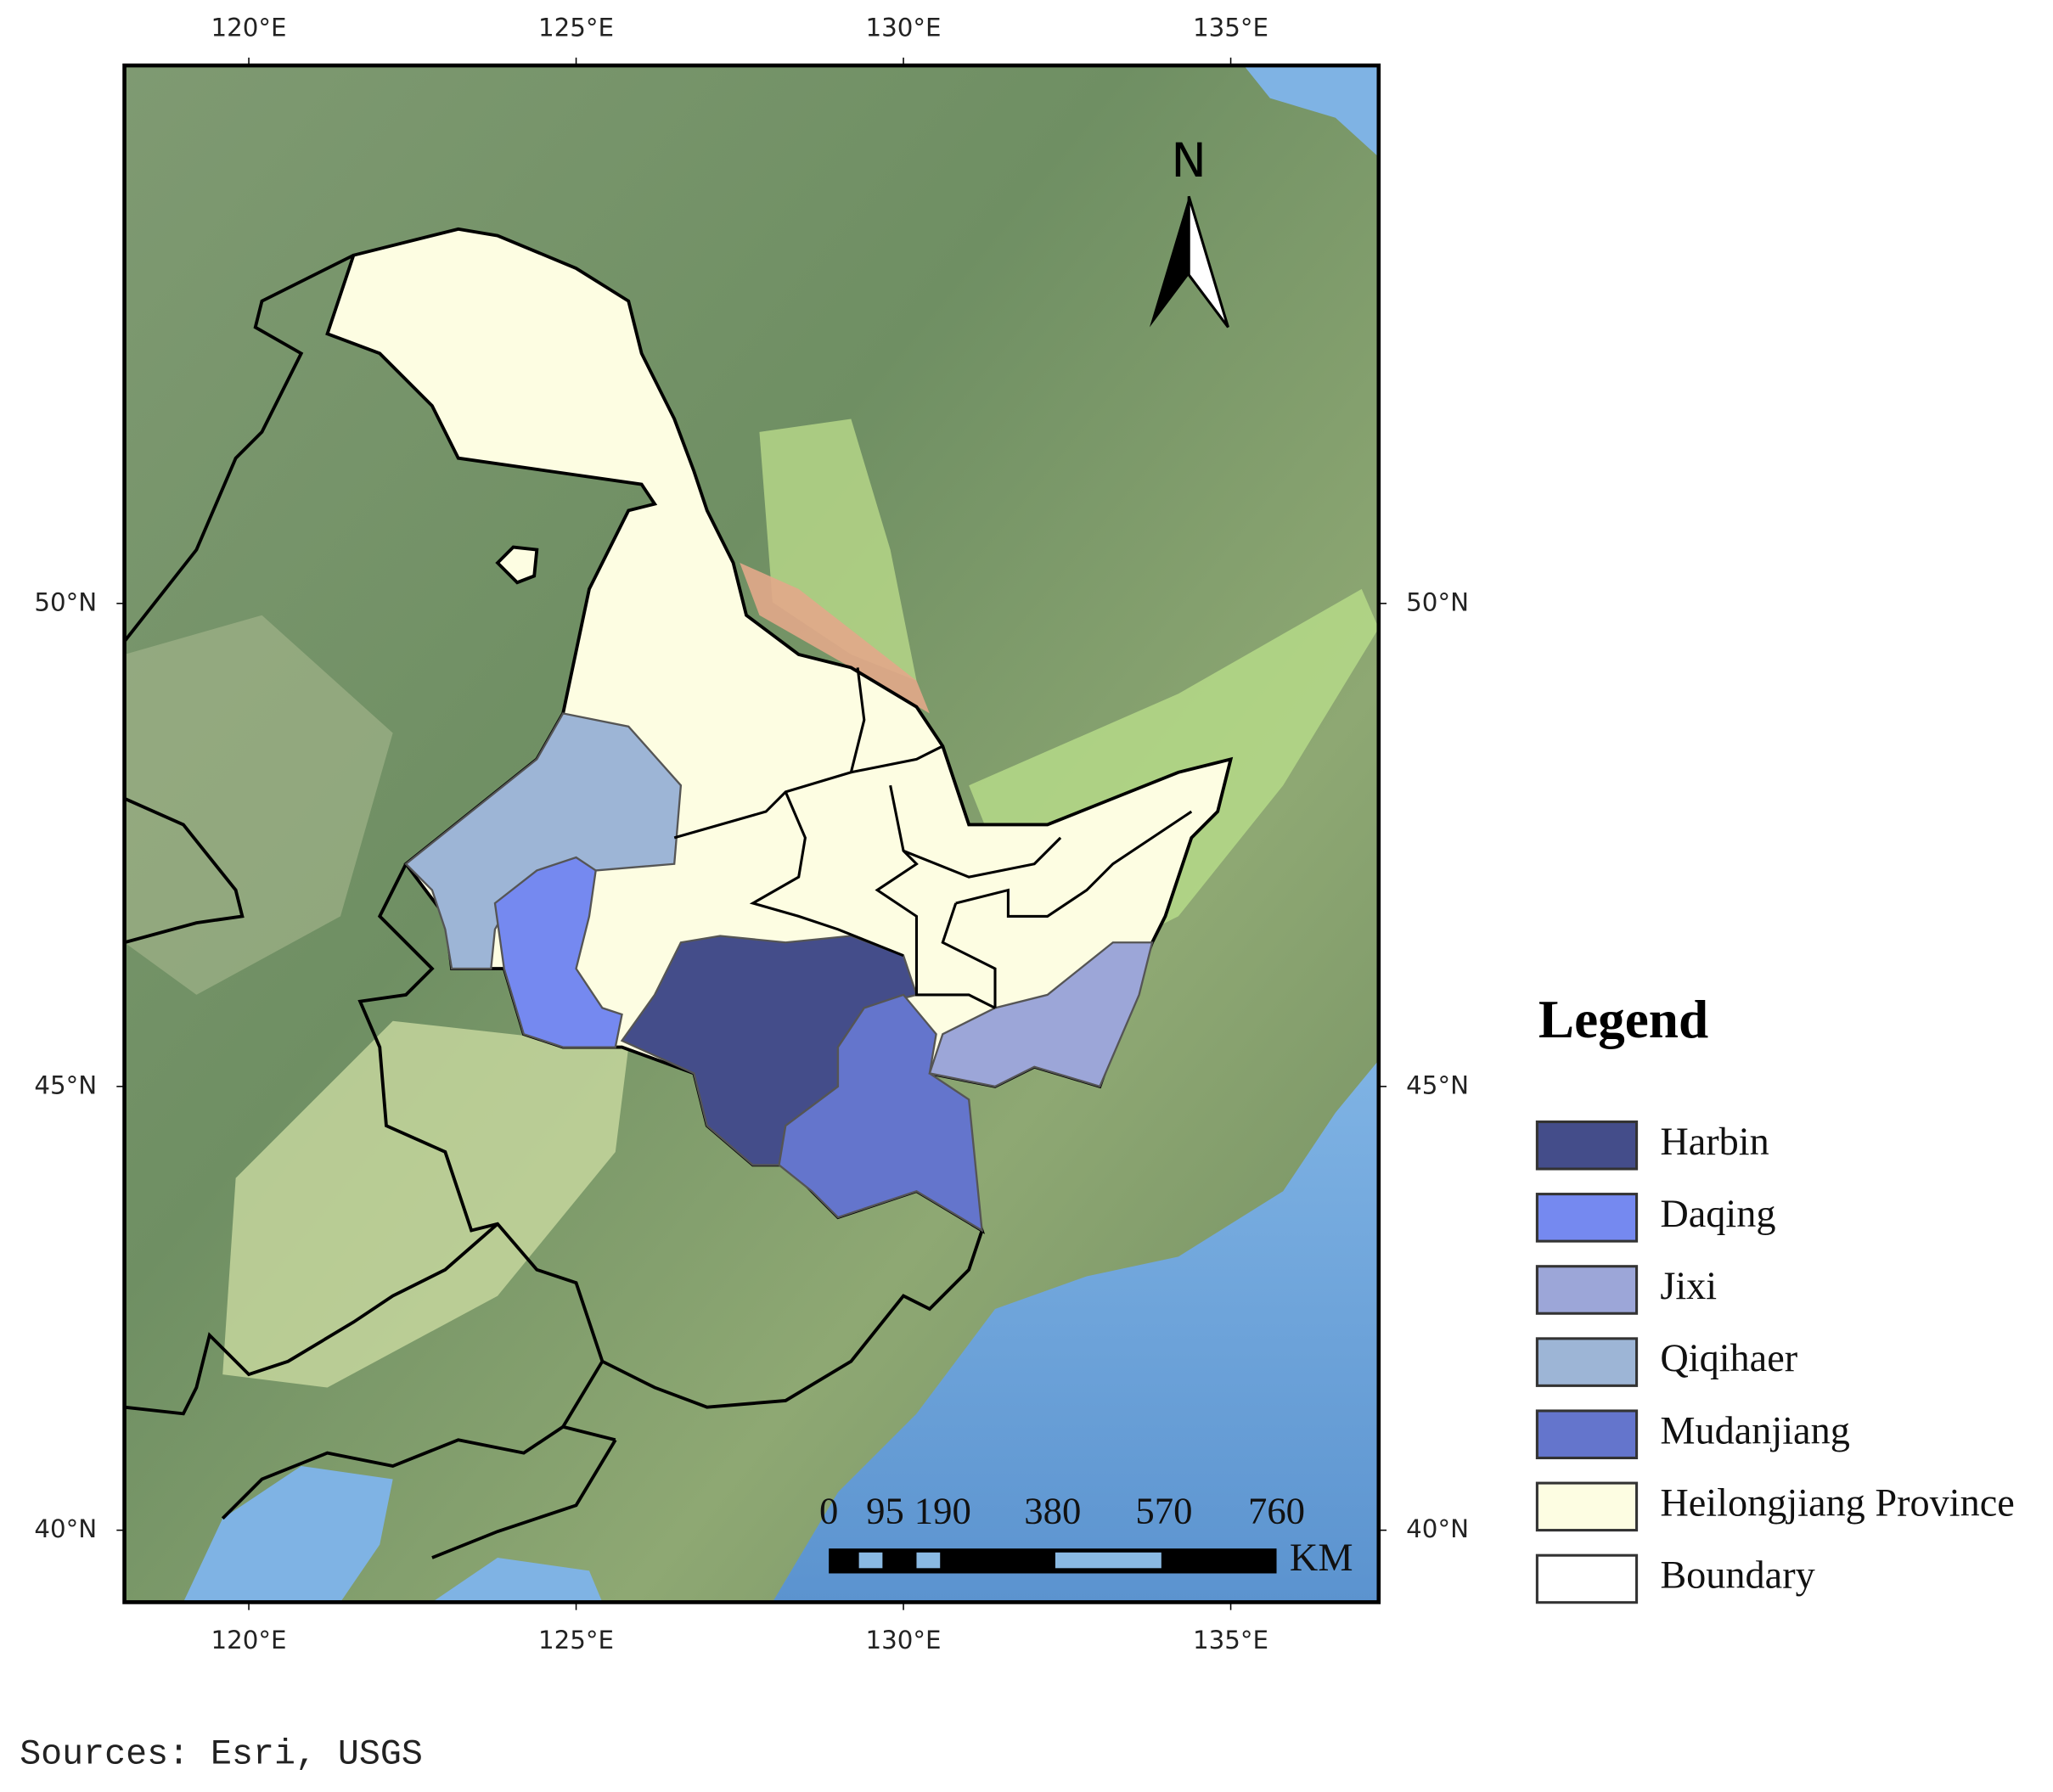 The image size is (2053, 1792). Describe the element at coordinates (1163, 1510) in the screenshot. I see `scale-label: 570` at that location.